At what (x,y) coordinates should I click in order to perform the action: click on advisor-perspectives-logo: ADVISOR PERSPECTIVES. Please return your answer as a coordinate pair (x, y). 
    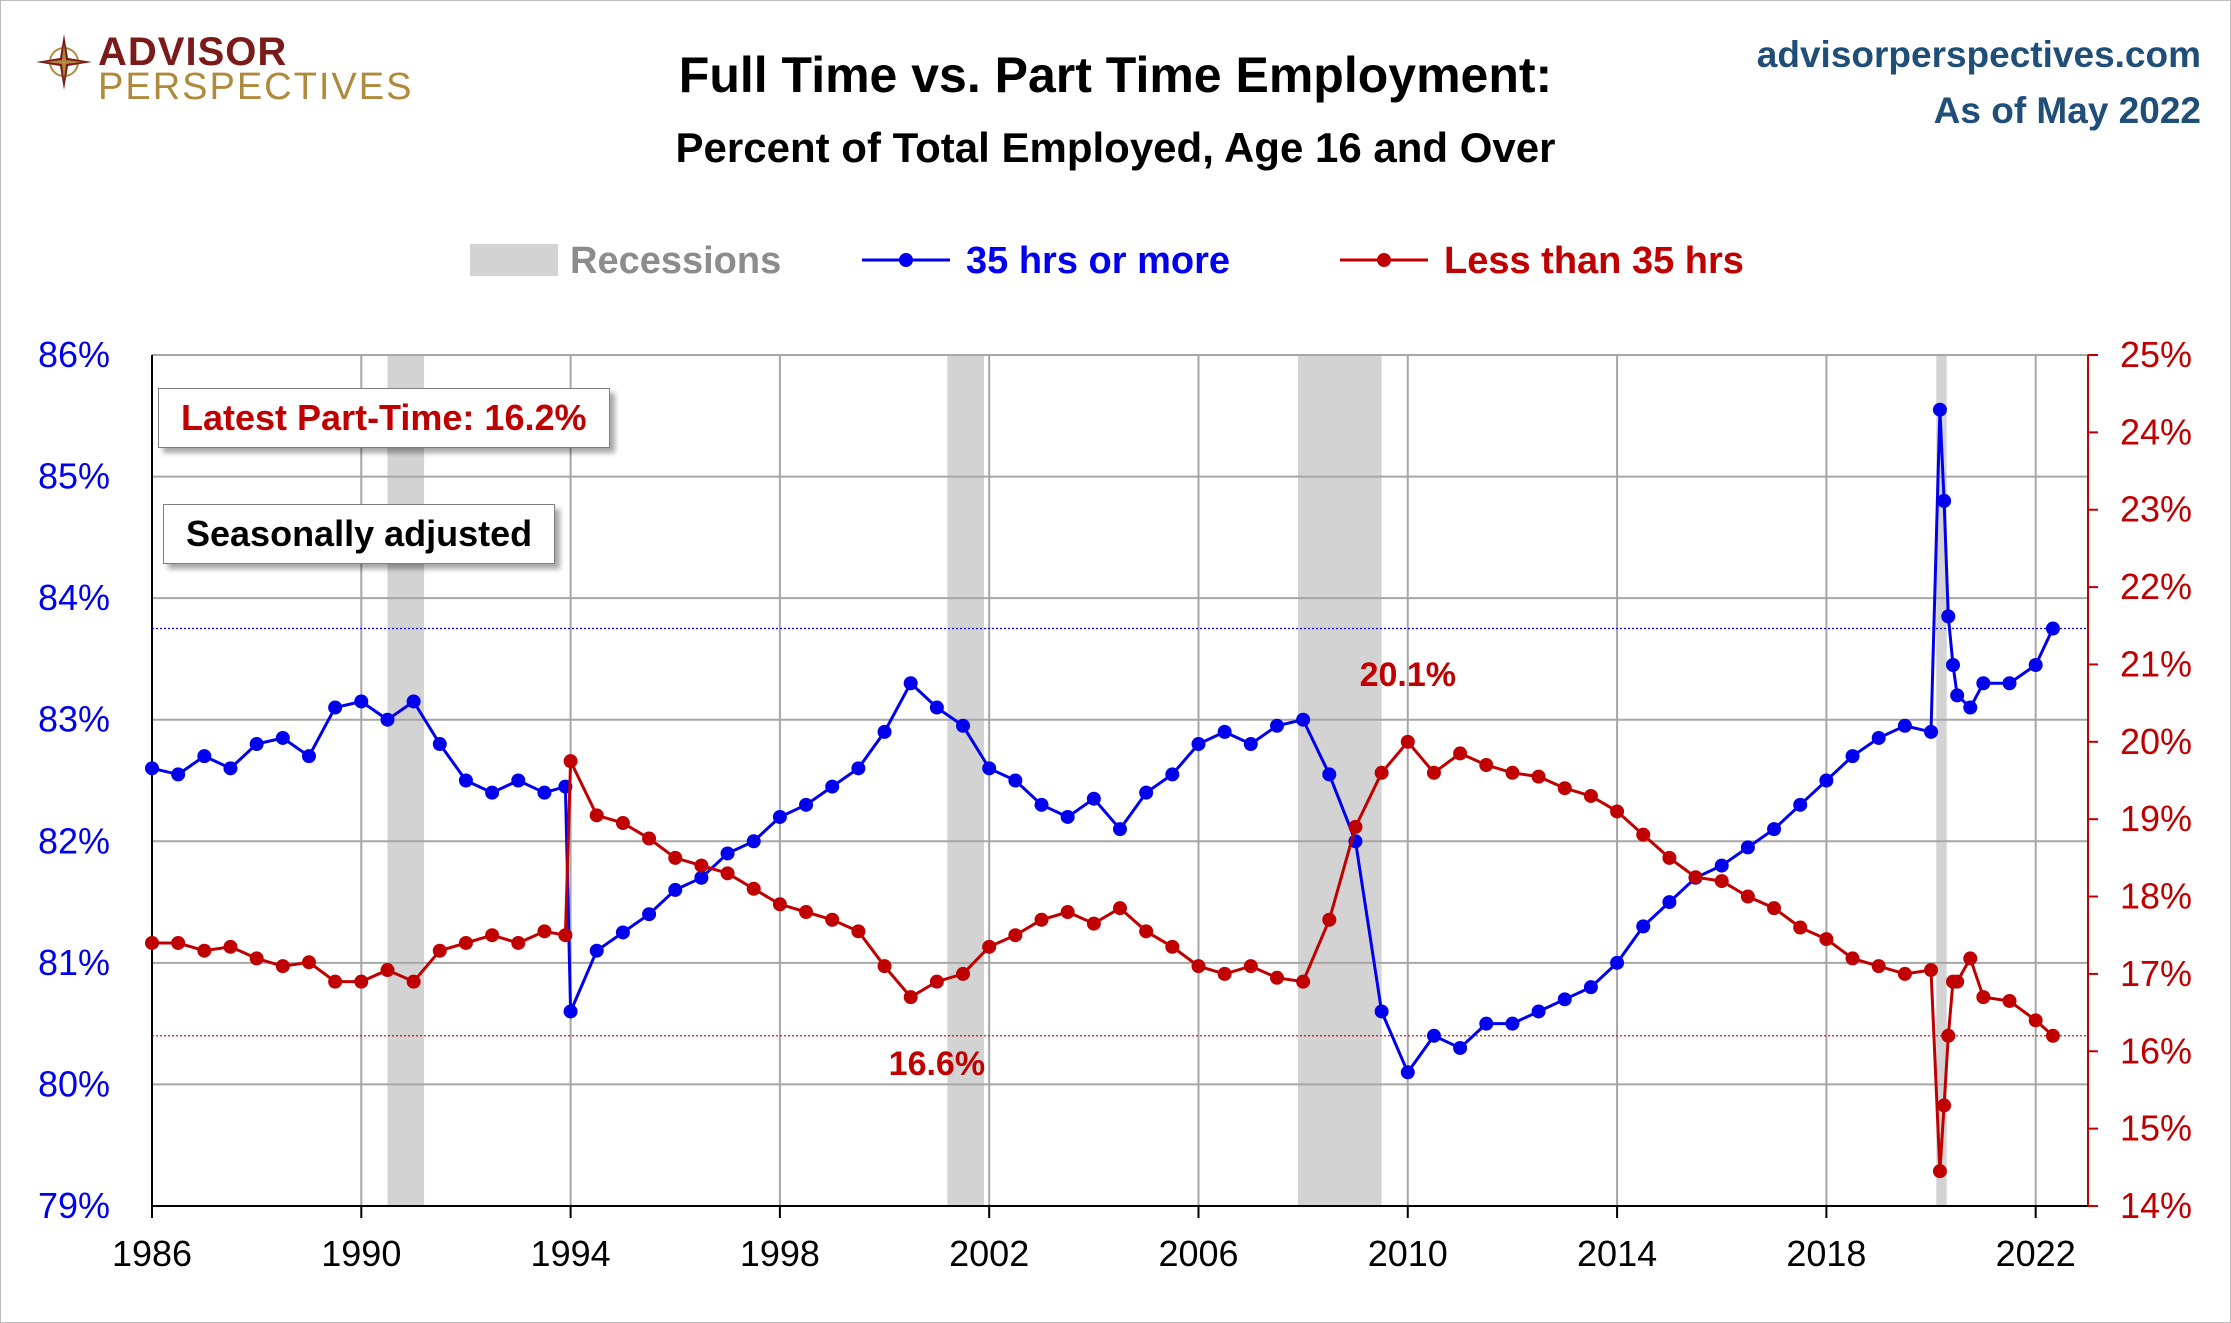
    Looking at the image, I should click on (223, 69).